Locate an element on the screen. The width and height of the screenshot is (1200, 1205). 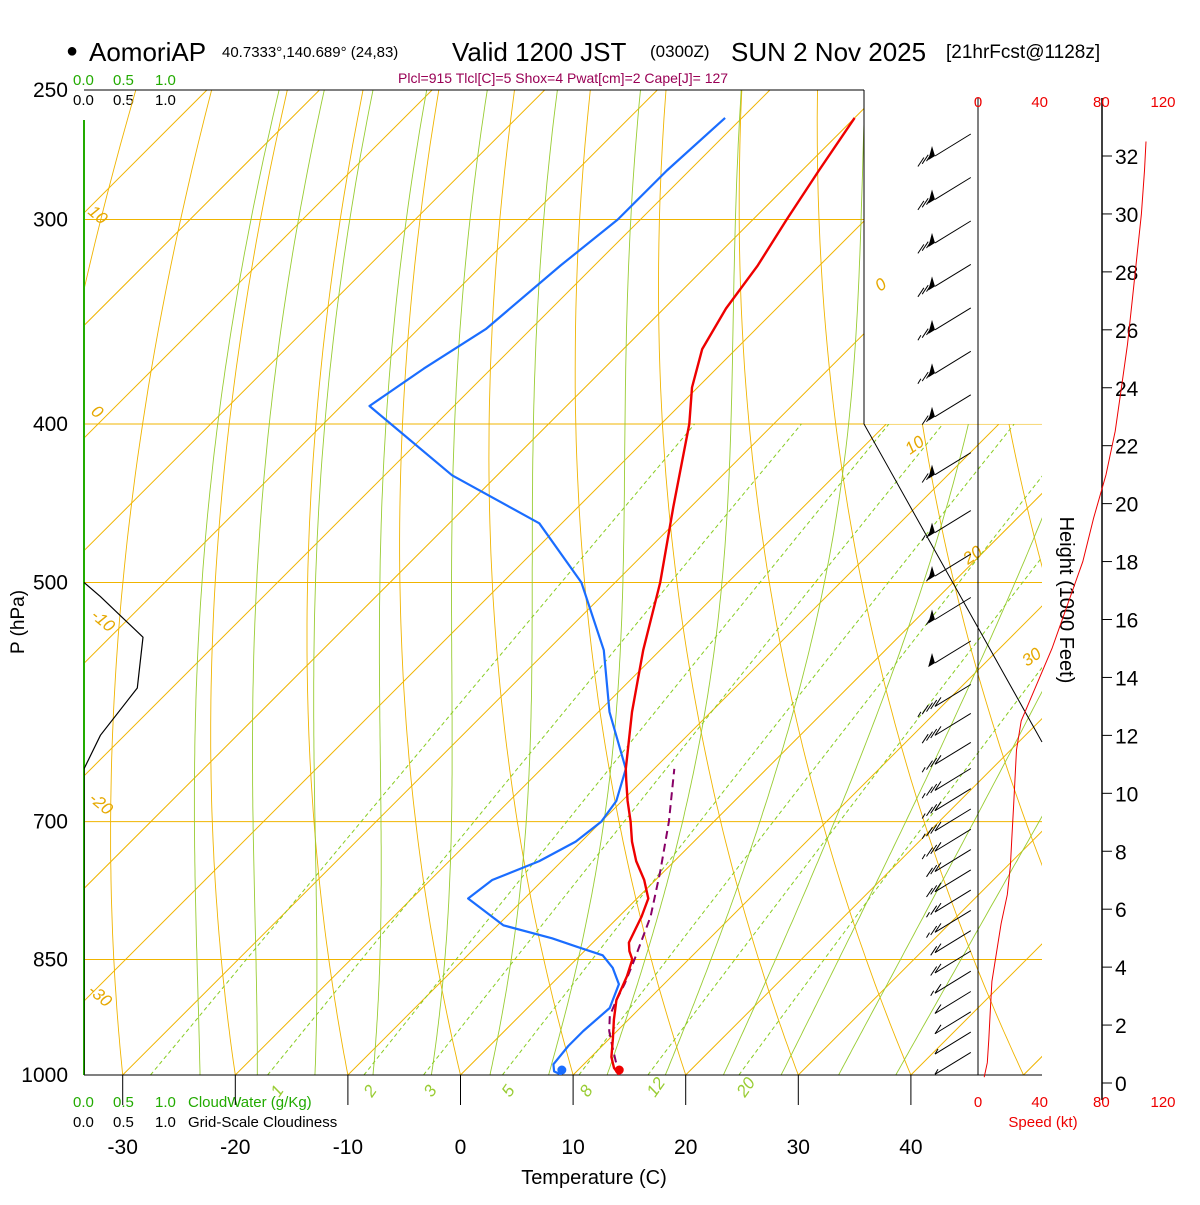
speed-tick-label-bottom: 120 is located at coordinates (1162, 1102).